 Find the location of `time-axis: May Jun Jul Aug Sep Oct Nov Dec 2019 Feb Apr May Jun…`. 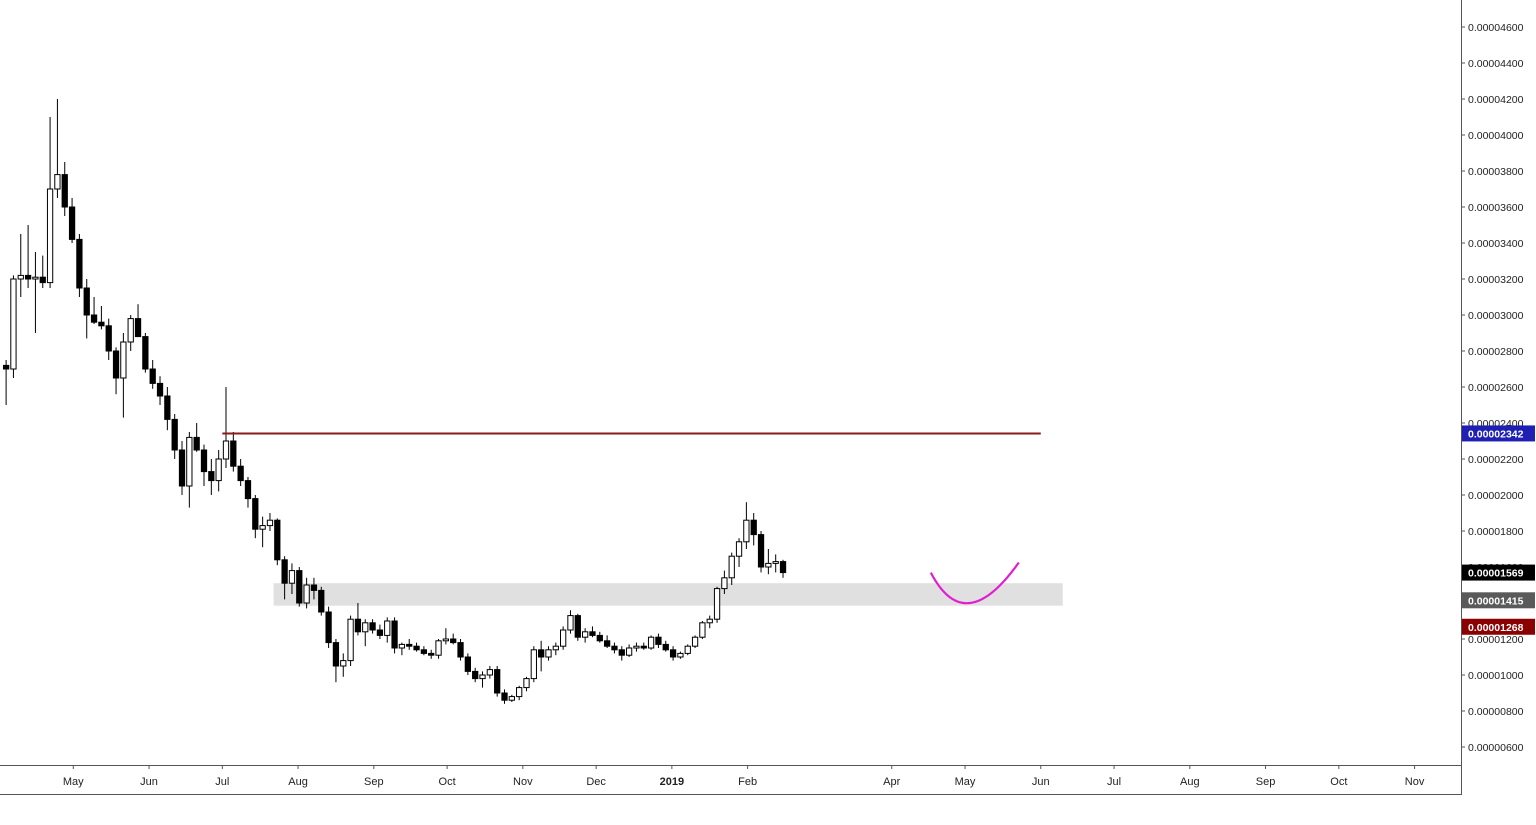

time-axis: May Jun Jul Aug Sep Oct Nov Dec 2019 Feb Apr May Jun… is located at coordinates (730, 780).